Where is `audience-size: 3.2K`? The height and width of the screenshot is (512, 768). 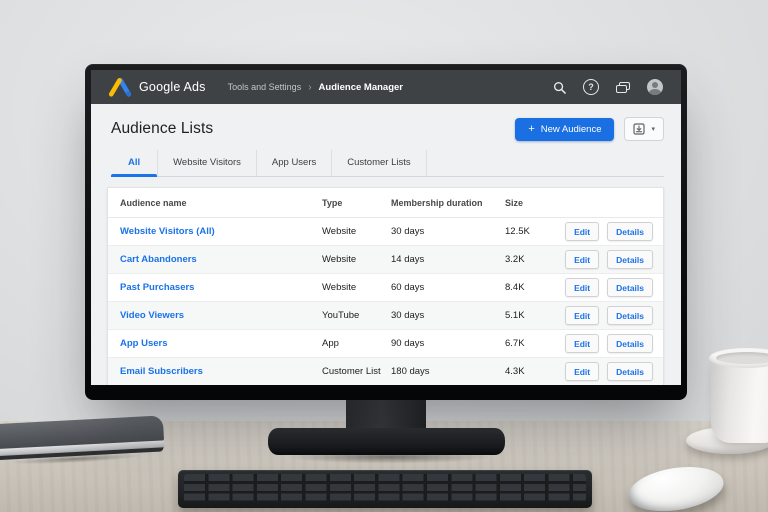
audience-size: 3.2K is located at coordinates (515, 259).